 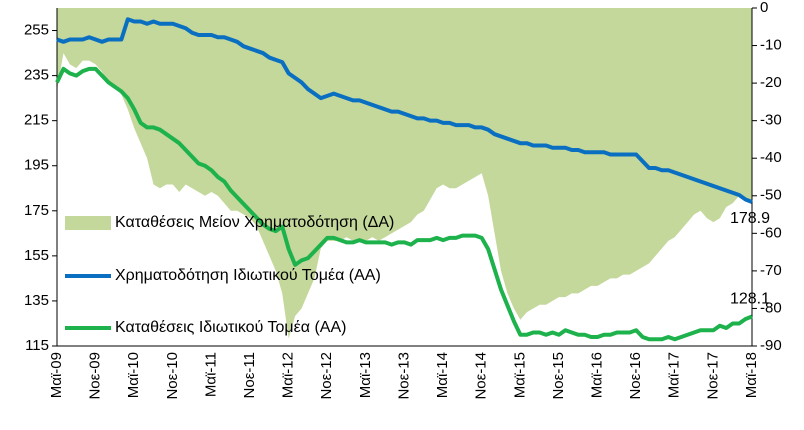 What do you see at coordinates (771, 232) in the screenshot?
I see `y2-tick-label: -60` at bounding box center [771, 232].